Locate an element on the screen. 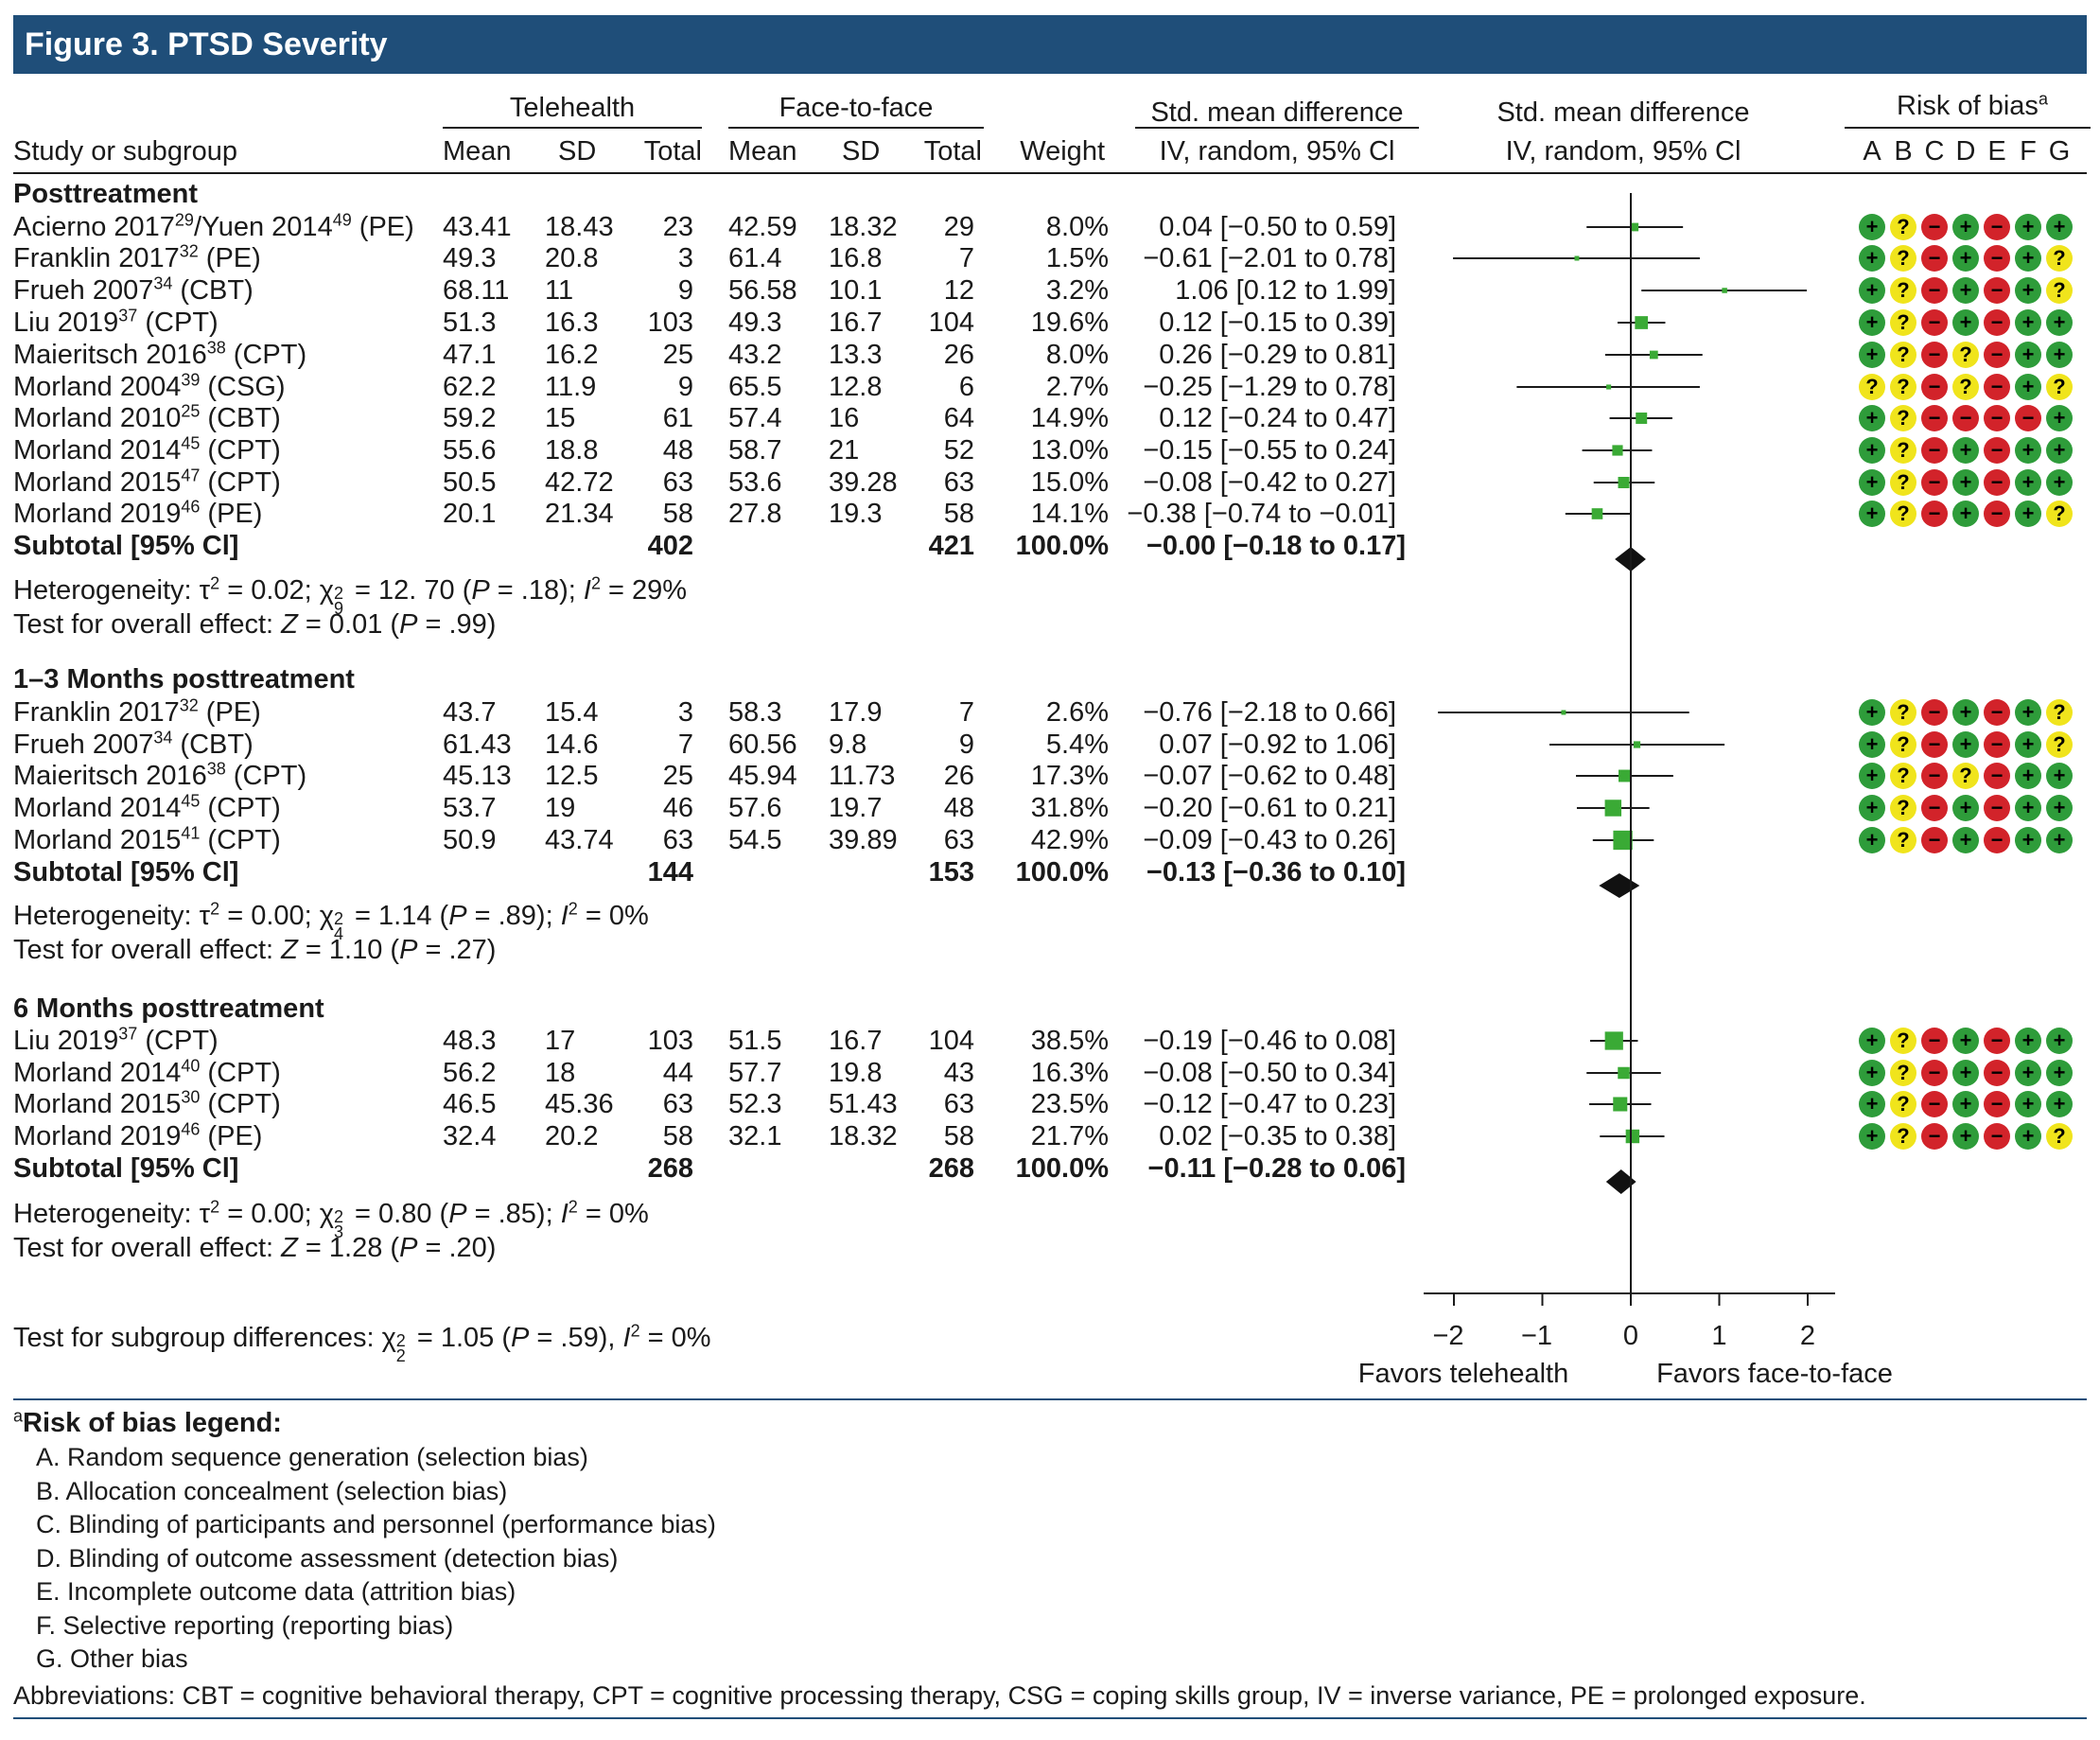  tele-total: 7 is located at coordinates (685, 744).